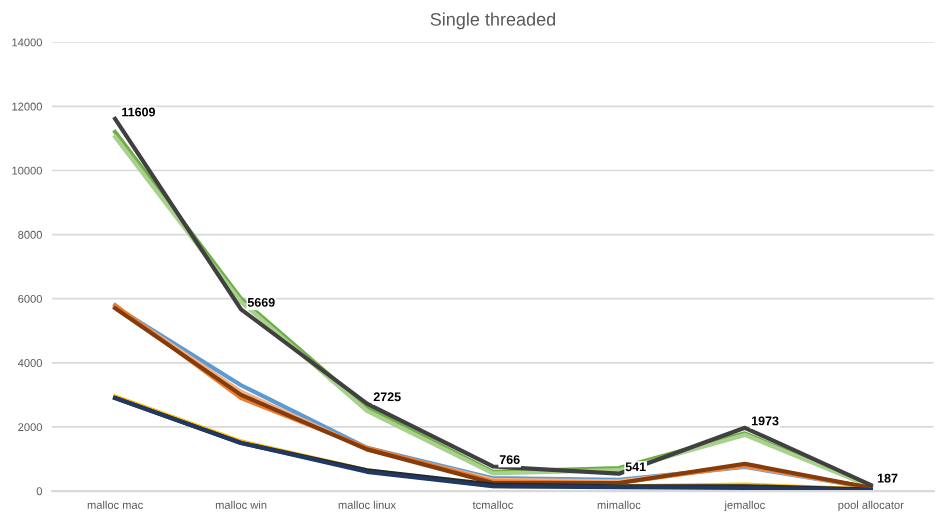  Describe the element at coordinates (493, 21) in the screenshot. I see `chart-title: Single threaded` at that location.